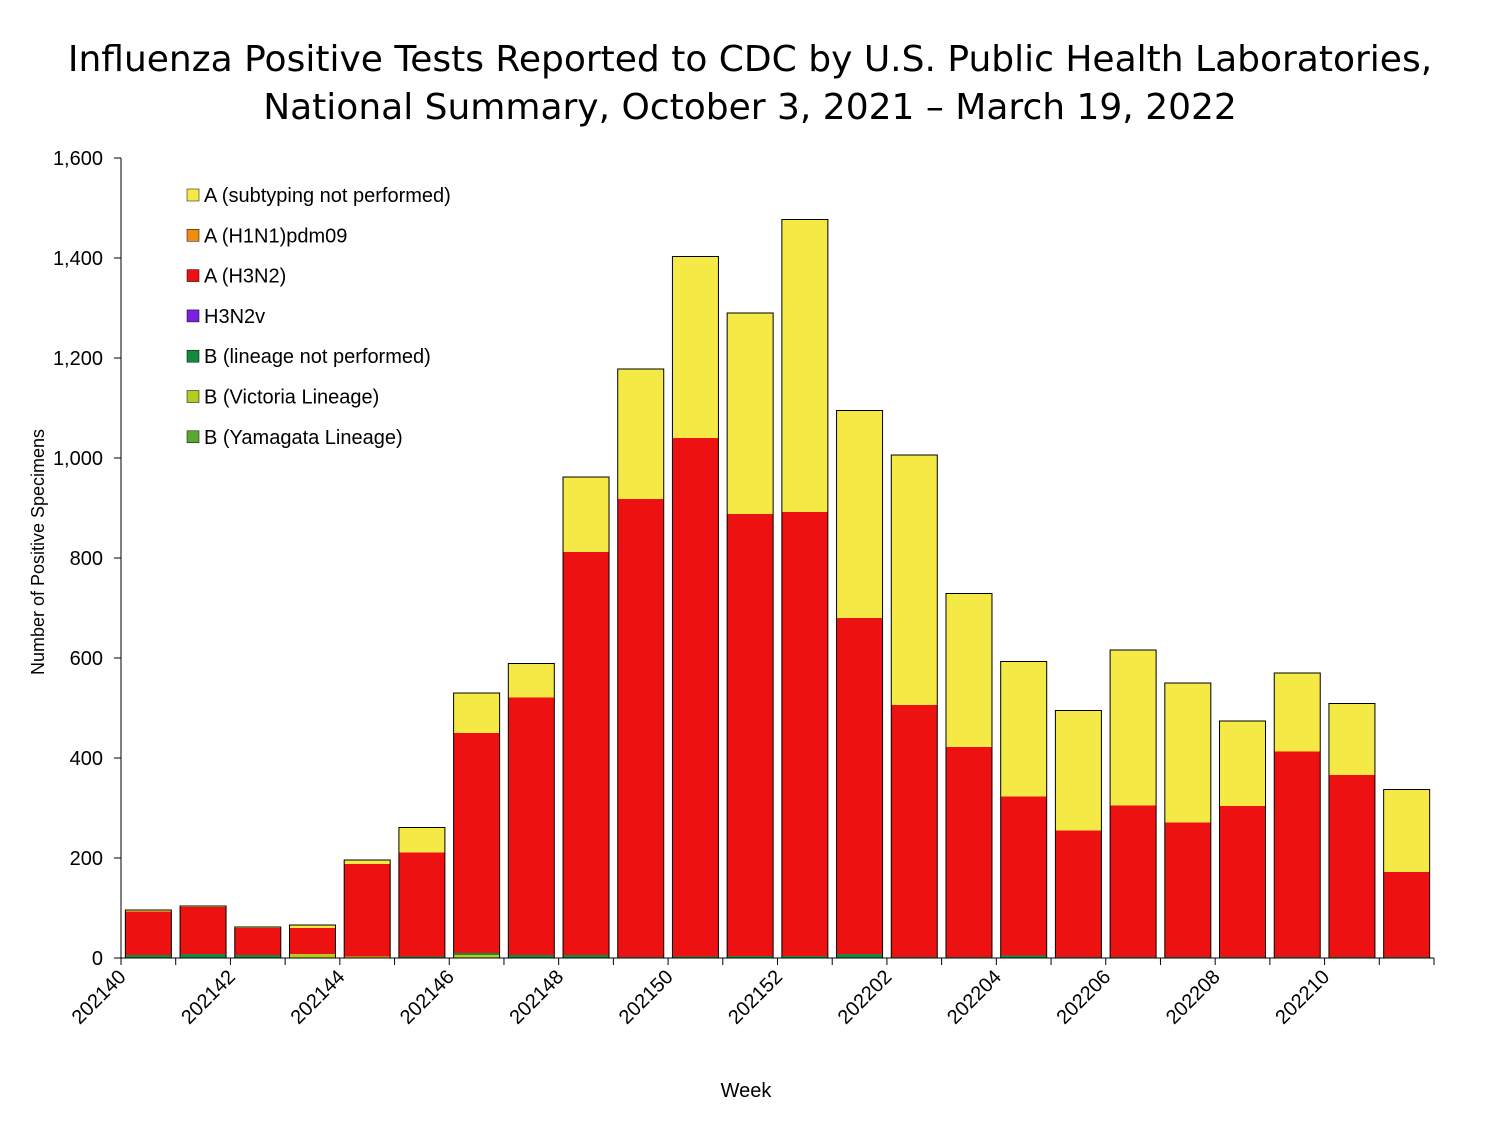  I want to click on x-tick-label: 202152, so click(755, 997).